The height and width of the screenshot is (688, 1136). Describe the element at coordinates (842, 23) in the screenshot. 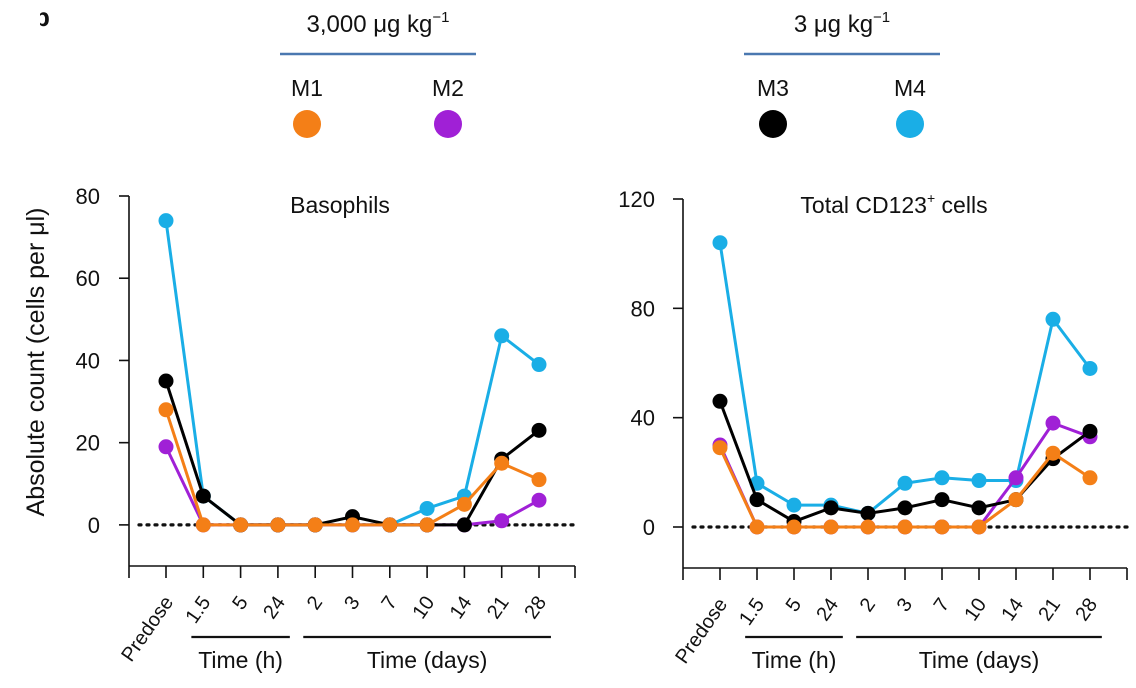

I see `dose-label-low: 3 μg kg−1` at that location.